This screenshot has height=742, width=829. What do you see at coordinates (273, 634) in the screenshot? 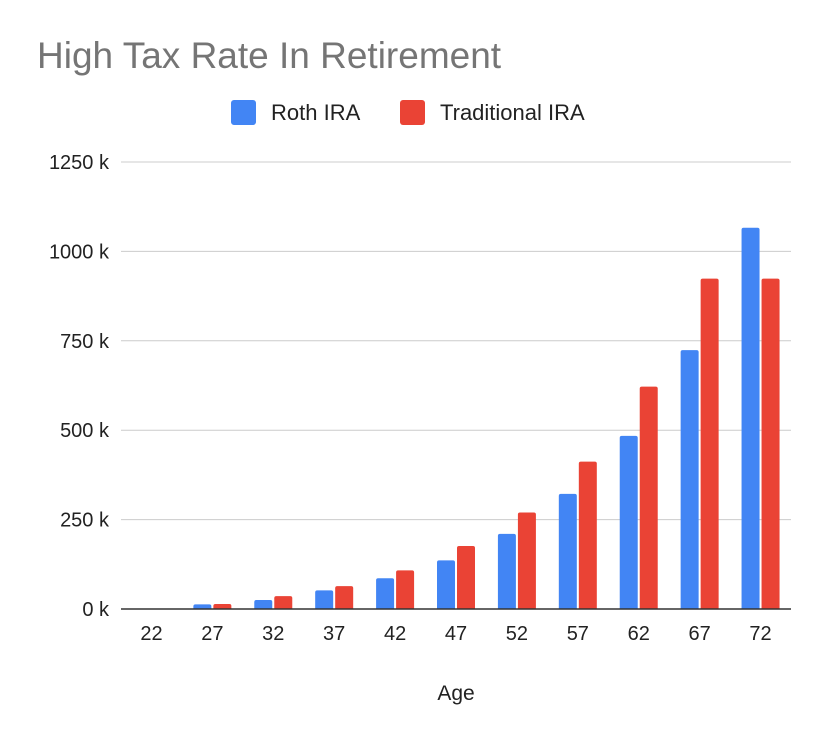
I see `x-tick-label: 32` at bounding box center [273, 634].